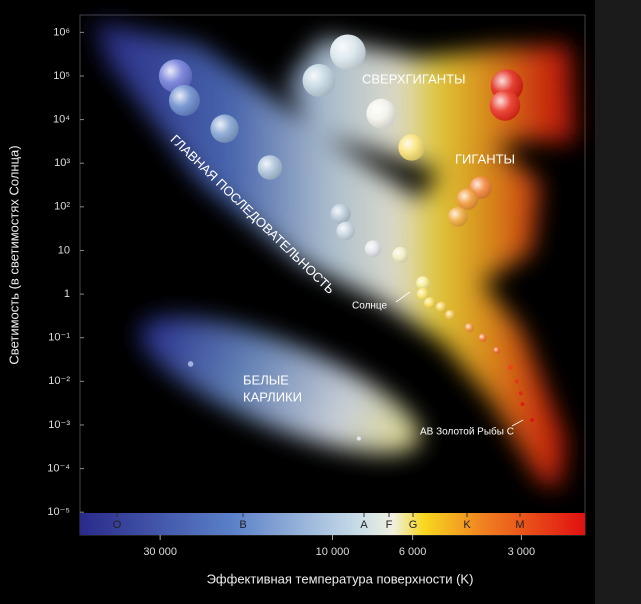 The width and height of the screenshot is (641, 604). What do you see at coordinates (519, 525) in the screenshot?
I see `spectral-class: M` at bounding box center [519, 525].